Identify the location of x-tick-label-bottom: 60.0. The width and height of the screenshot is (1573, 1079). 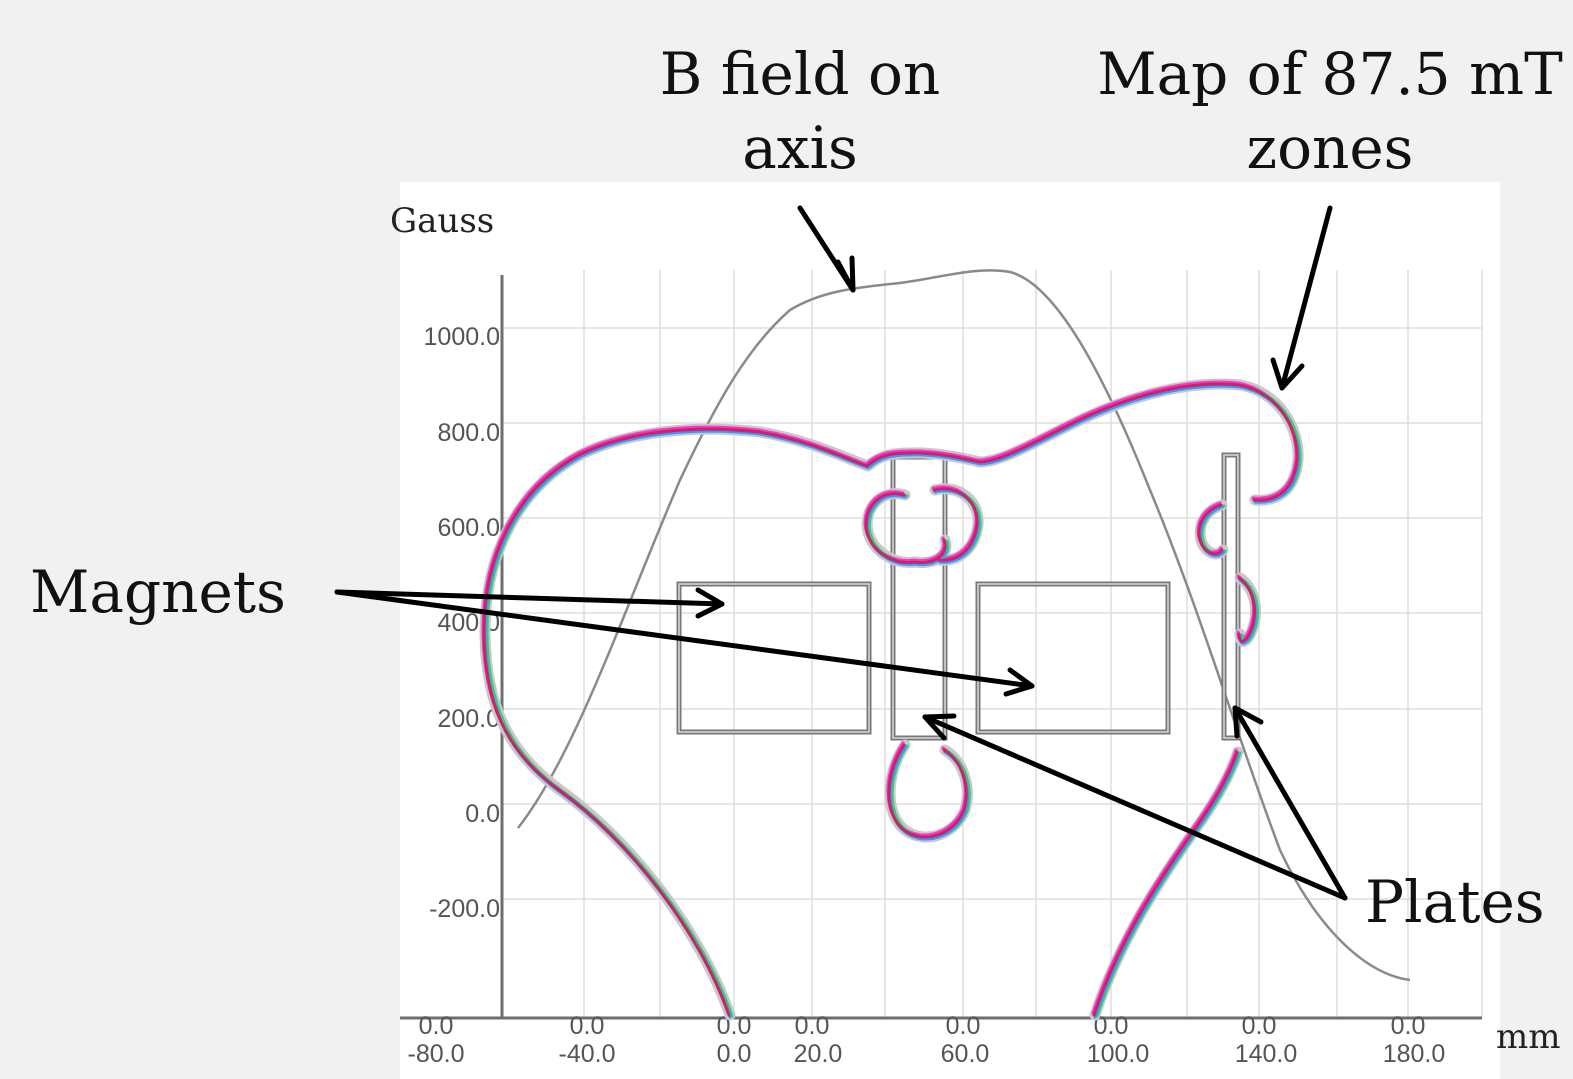
(965, 1054).